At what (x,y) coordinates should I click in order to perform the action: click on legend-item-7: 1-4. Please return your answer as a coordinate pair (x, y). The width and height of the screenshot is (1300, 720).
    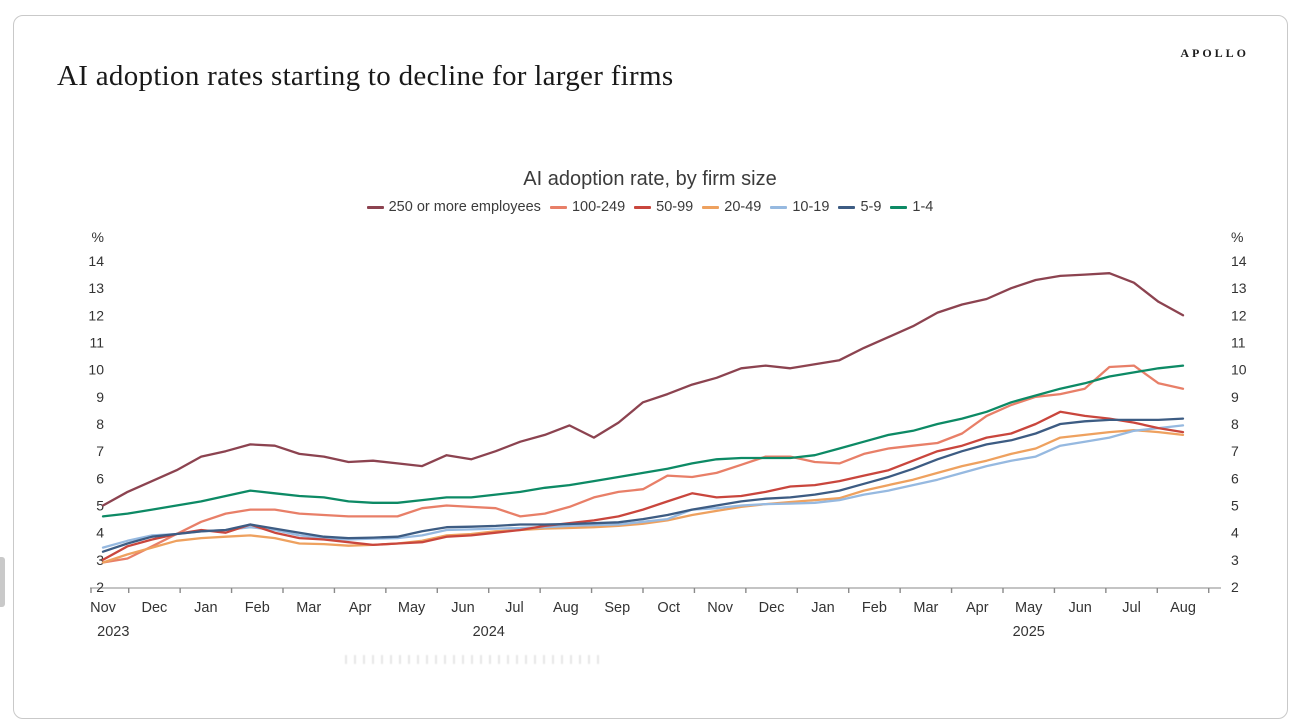
    Looking at the image, I should click on (911, 207).